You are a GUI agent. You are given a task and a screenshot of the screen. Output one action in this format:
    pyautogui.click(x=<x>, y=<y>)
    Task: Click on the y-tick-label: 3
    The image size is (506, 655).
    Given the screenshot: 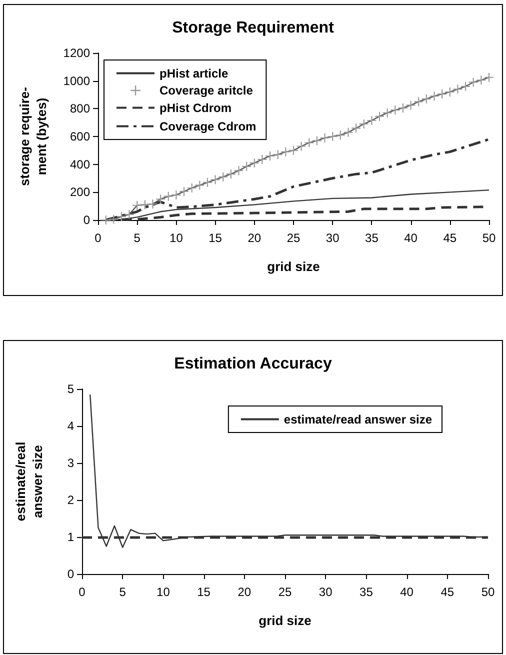 What is the action you would take?
    pyautogui.click(x=70, y=463)
    